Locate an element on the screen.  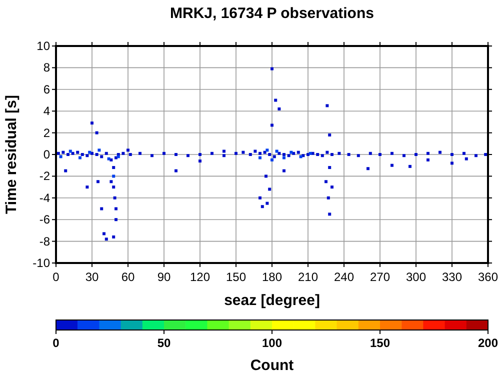
y-tick-label: 8 is located at coordinates (46, 67).